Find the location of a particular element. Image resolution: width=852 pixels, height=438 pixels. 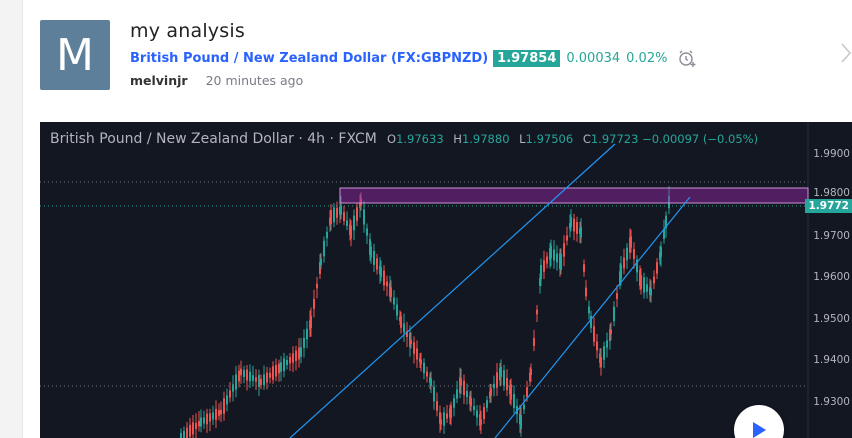

left-rail is located at coordinates (11, 219).